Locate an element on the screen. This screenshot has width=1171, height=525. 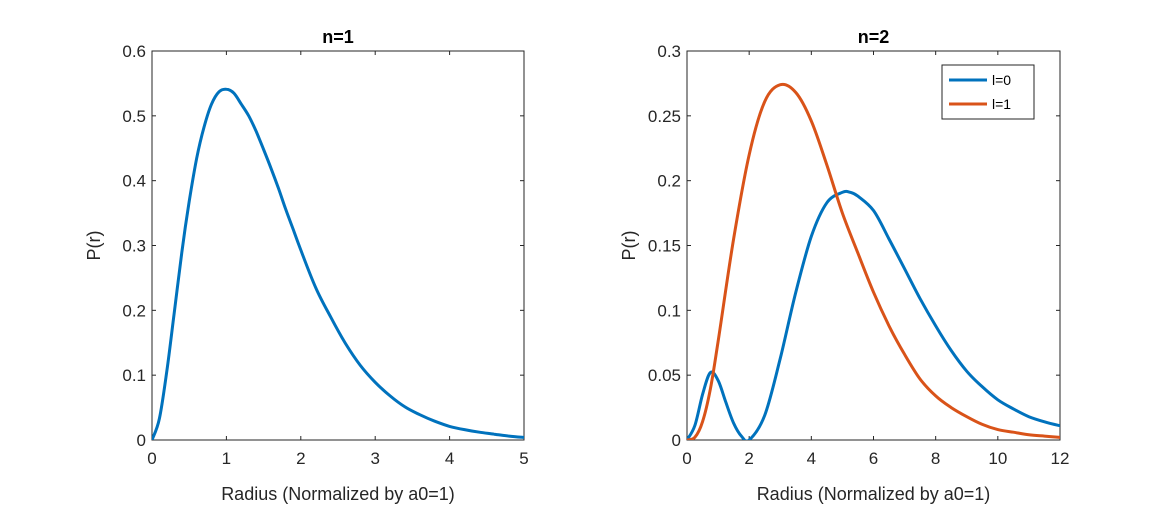
y-tick-label: 0.4 is located at coordinates (134, 181).